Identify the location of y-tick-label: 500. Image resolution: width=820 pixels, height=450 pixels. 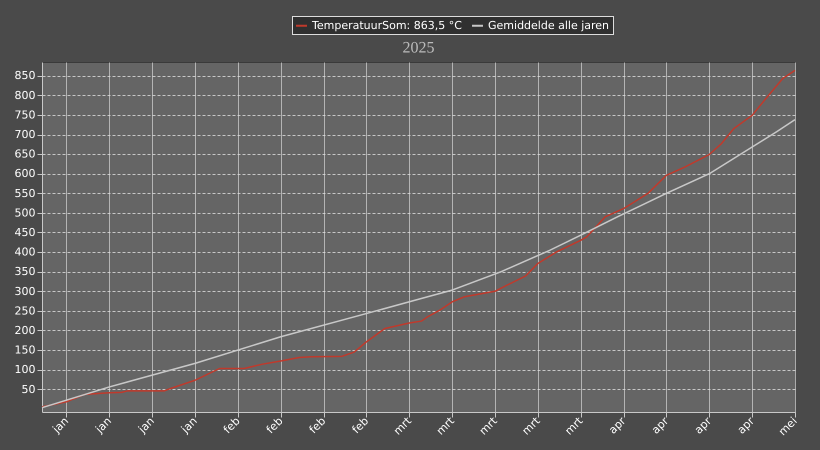
(25, 213).